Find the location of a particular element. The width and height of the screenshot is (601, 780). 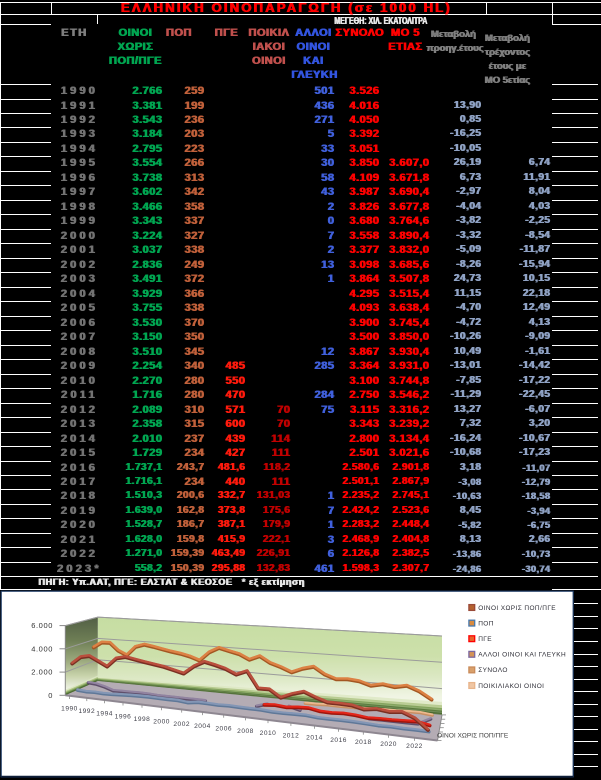

svg-text: 1994 is located at coordinates (104, 714).